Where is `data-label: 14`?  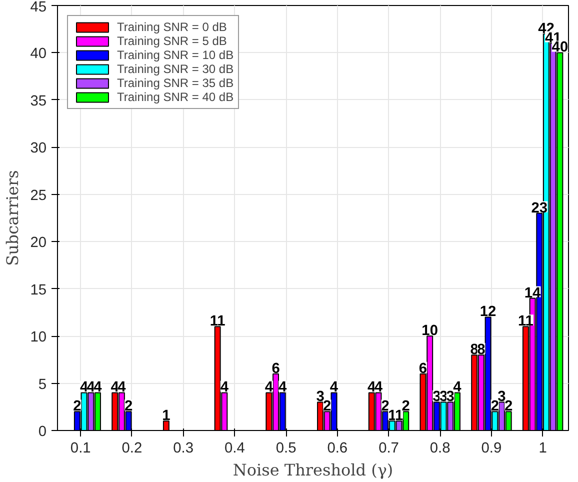
data-label: 14 is located at coordinates (533, 293).